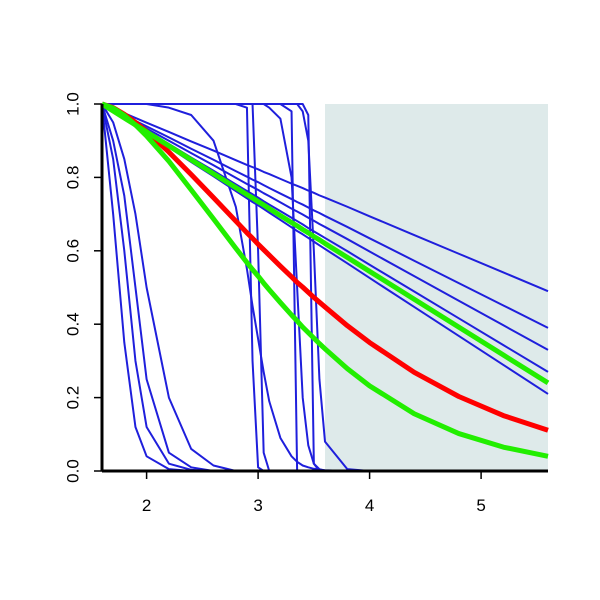 The image size is (600, 600). Describe the element at coordinates (480, 505) in the screenshot. I see `x-tick-label: 5` at that location.